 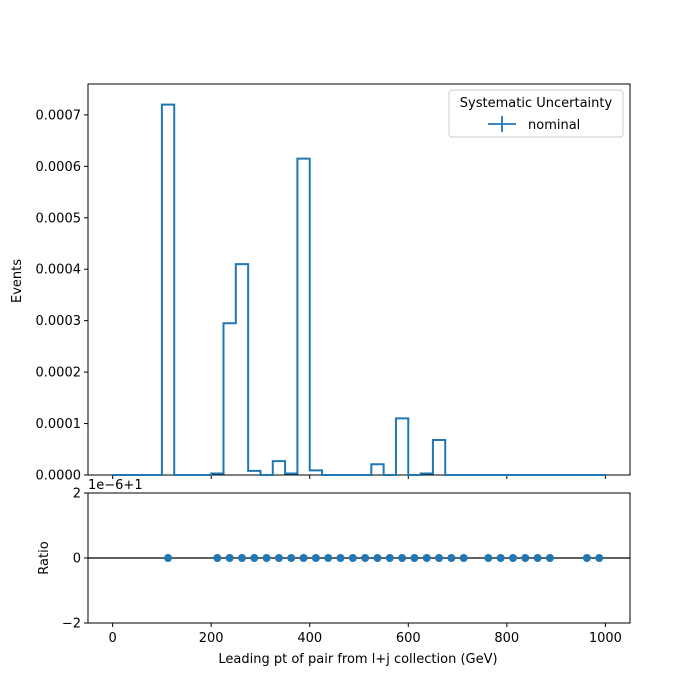 I want to click on ratio-y-ticks: −2 0 2, so click(x=75, y=559).